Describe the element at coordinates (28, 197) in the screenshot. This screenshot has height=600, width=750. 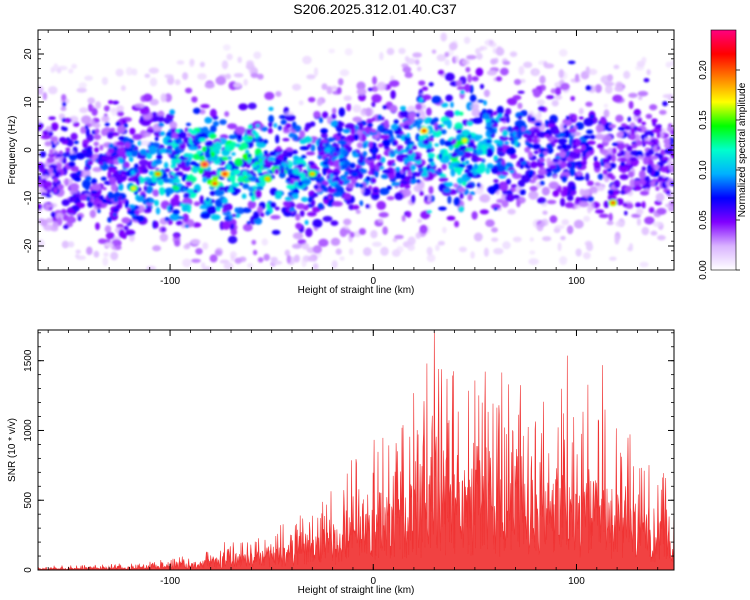
I see `y-tick-label: -10` at that location.